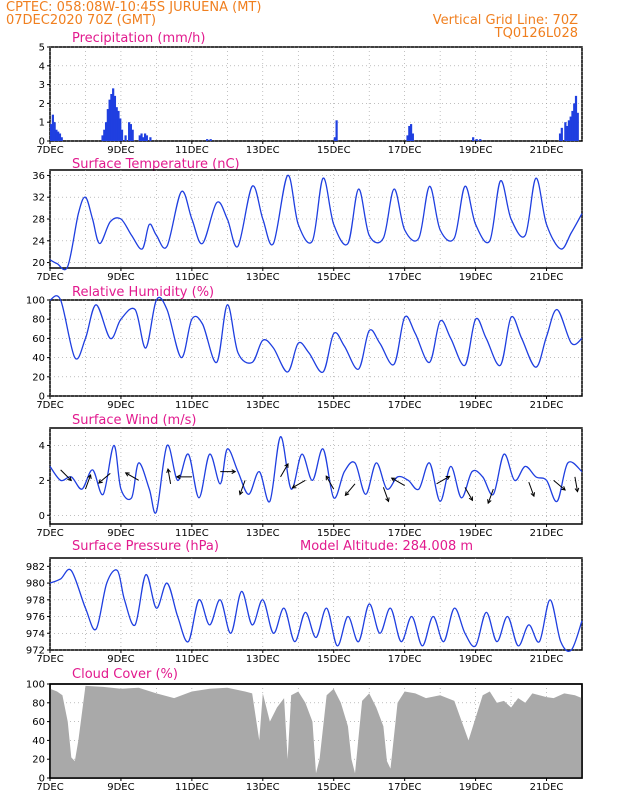 The image size is (618, 800). I want to click on wind-title: Surface Wind (m/s), so click(134, 420).